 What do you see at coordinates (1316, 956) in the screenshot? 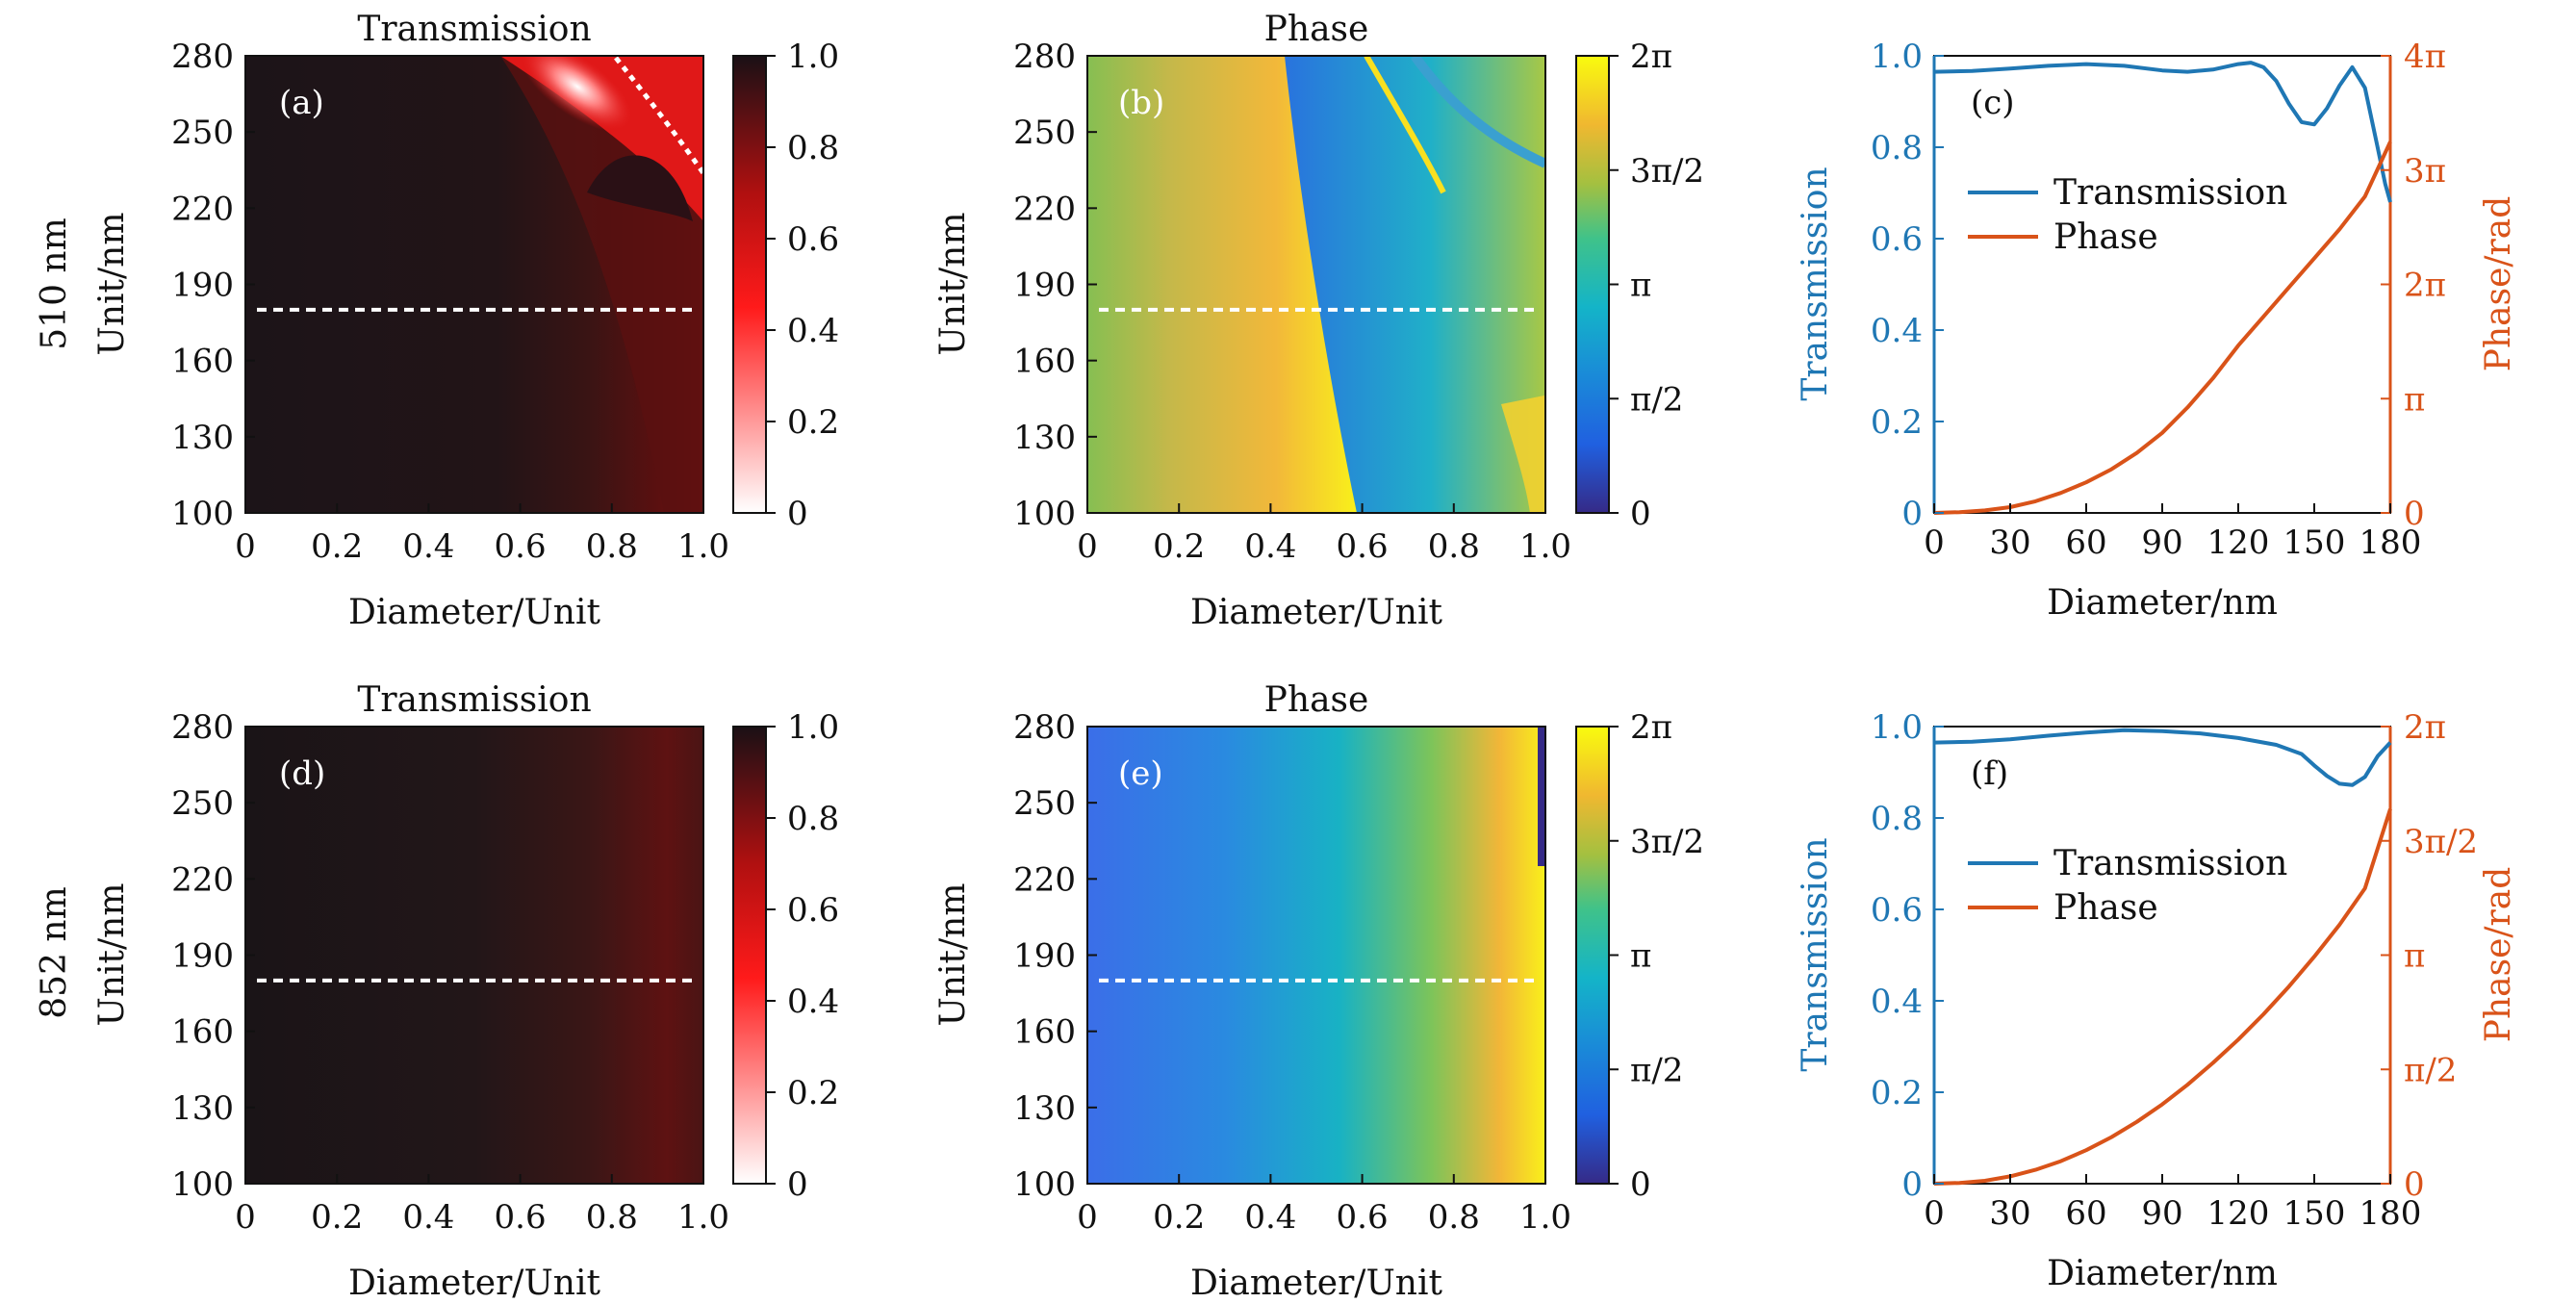
I see `heatmap-e-base` at bounding box center [1316, 956].